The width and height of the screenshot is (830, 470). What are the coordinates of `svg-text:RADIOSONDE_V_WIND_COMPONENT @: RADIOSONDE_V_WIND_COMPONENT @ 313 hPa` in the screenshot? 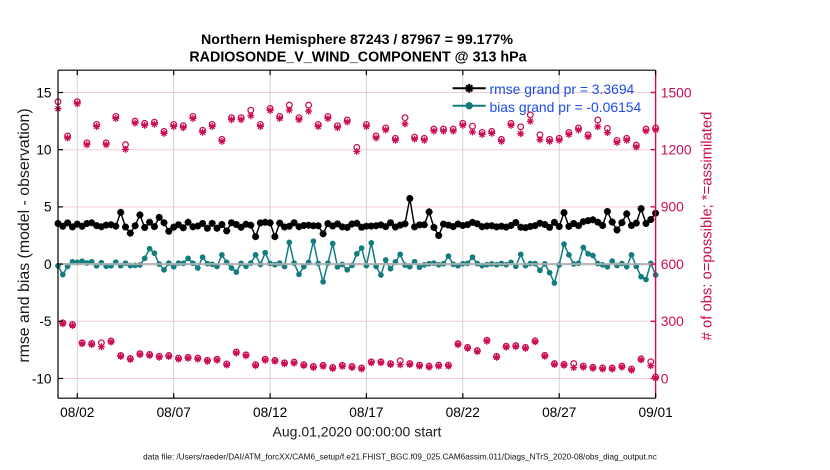 It's located at (358, 57).